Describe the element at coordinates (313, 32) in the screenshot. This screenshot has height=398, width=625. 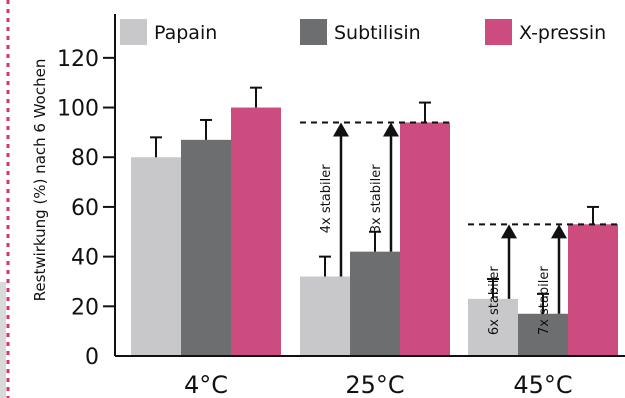
I see `legend-swatch-subtilisin` at that location.